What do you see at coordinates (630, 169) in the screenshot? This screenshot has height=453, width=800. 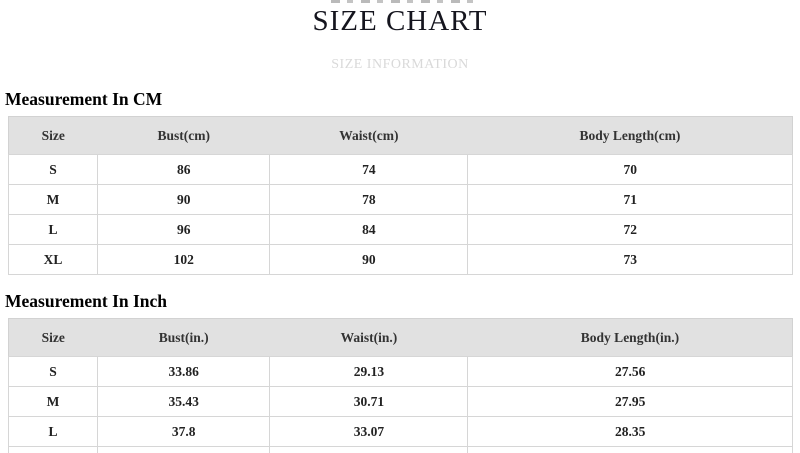 I see `table-cell: 70` at bounding box center [630, 169].